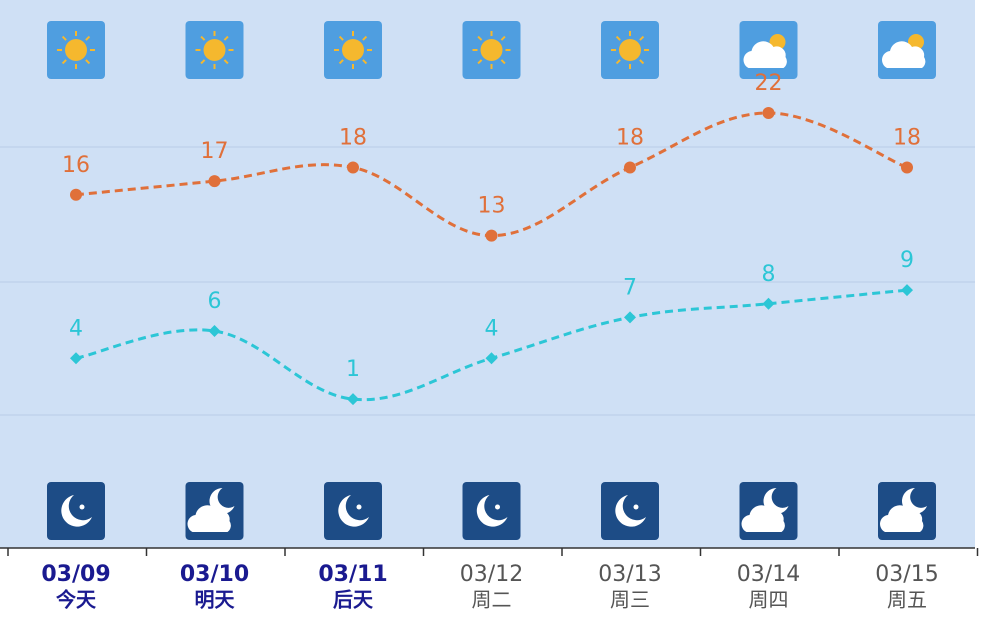  Describe the element at coordinates (492, 600) in the screenshot. I see `day-label: 周二` at that location.